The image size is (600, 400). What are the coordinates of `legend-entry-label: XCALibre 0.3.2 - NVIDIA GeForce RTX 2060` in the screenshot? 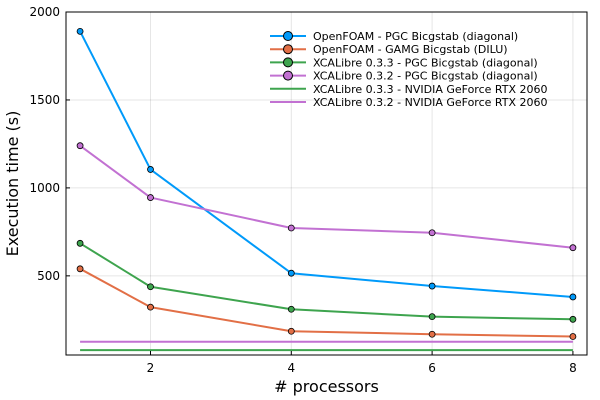 It's located at (430, 102).